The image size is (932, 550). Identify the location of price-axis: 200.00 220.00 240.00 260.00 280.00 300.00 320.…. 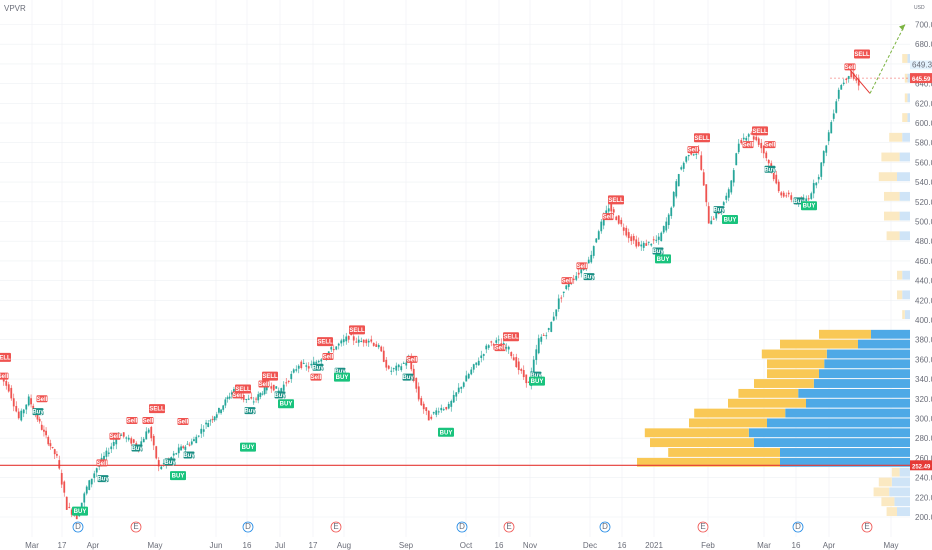
(921, 272).